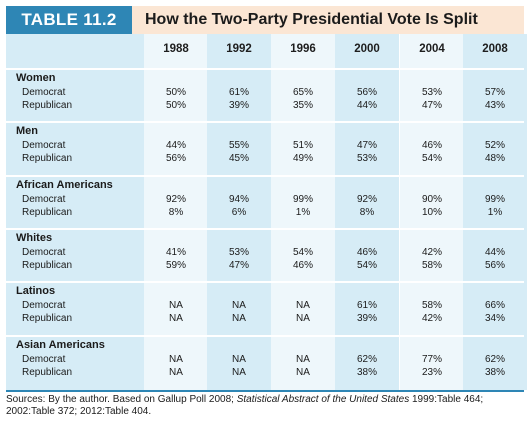  What do you see at coordinates (238, 199) in the screenshot?
I see `table-cell: 94%` at bounding box center [238, 199].